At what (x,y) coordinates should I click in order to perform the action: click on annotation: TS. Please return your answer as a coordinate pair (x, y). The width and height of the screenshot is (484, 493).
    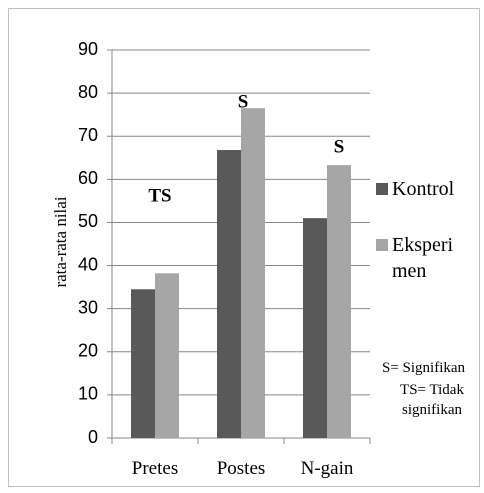
    Looking at the image, I should click on (159, 195).